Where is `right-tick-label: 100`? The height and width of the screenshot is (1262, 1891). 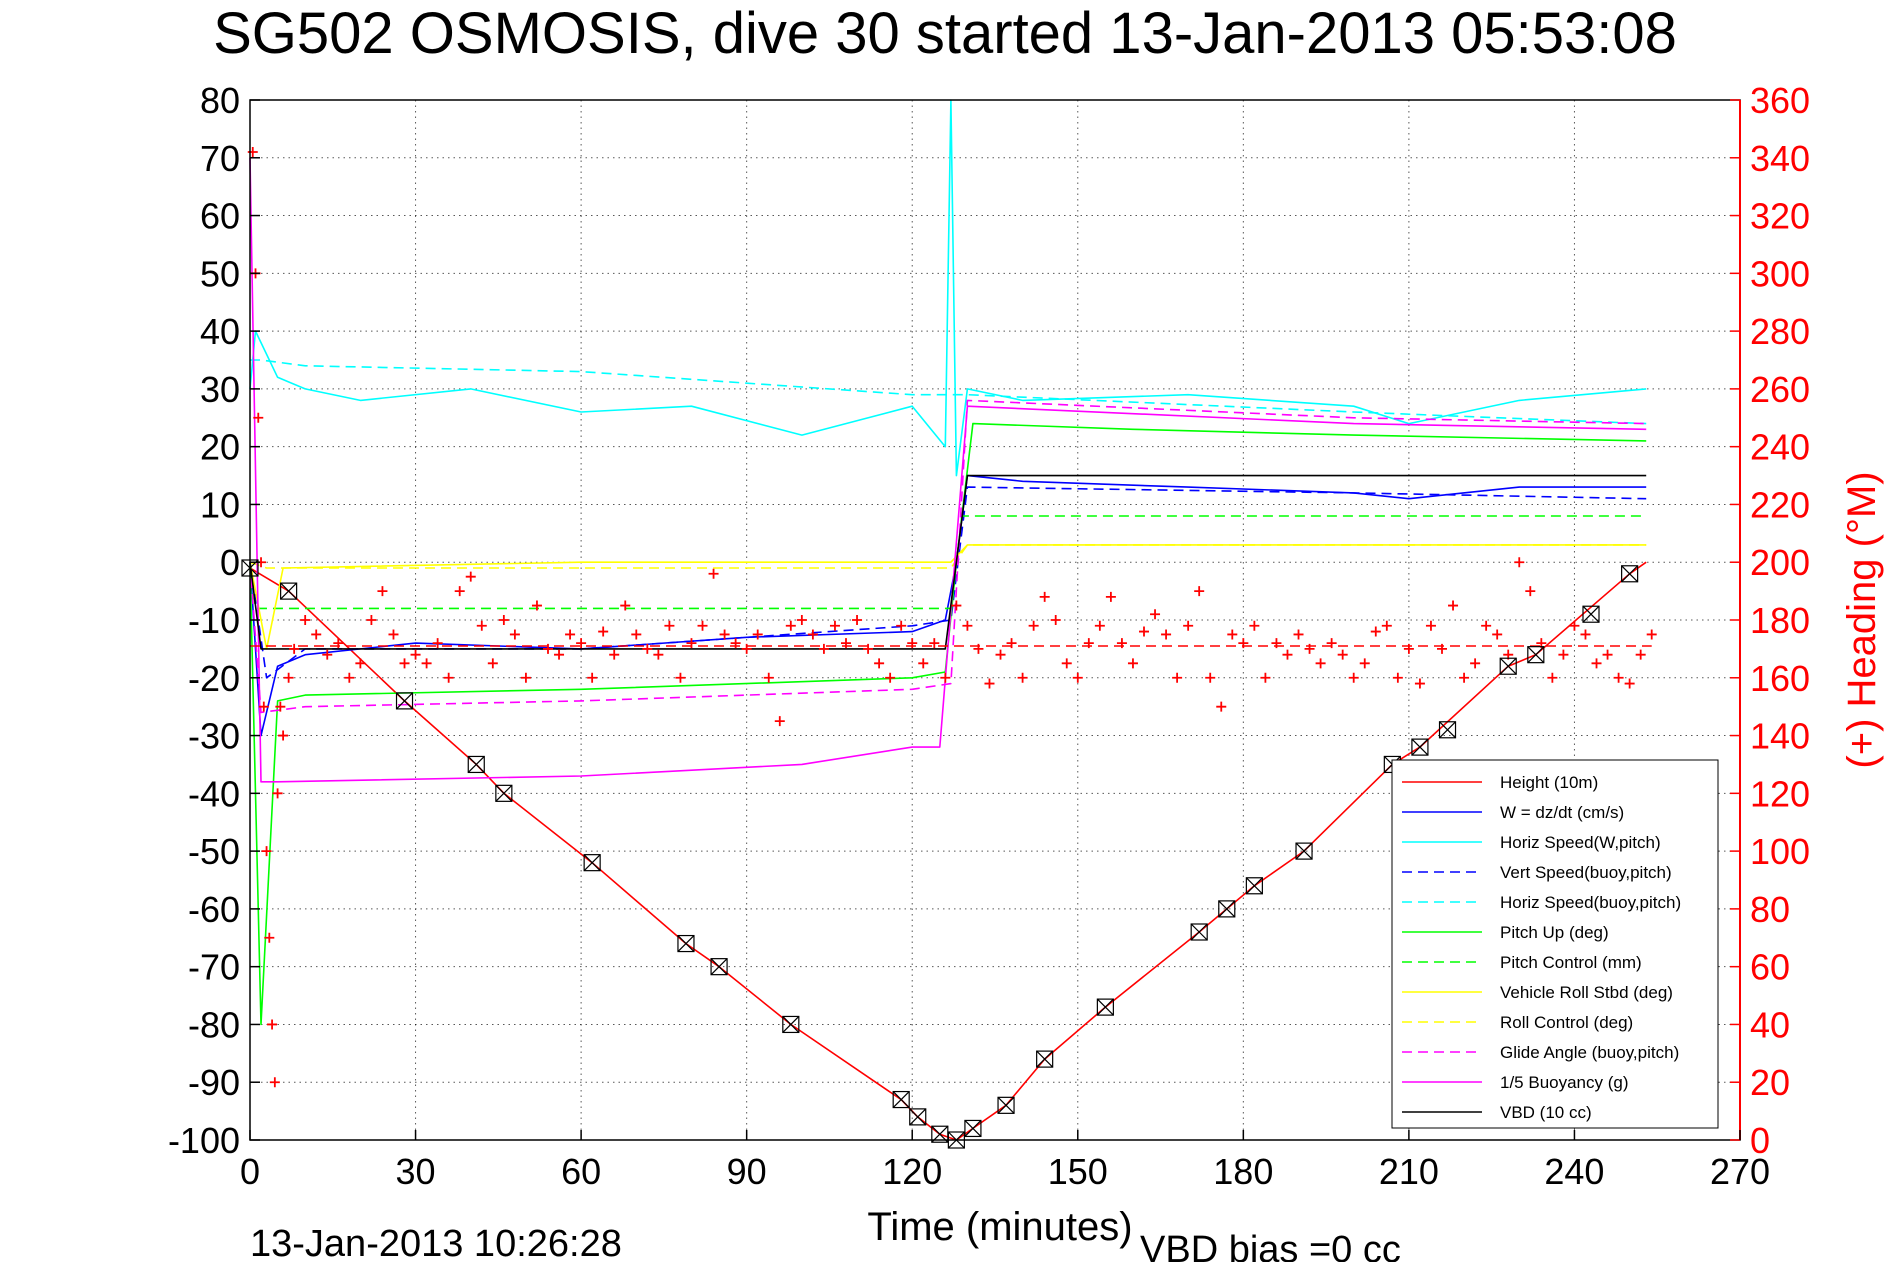 right-tick-label: 100 is located at coordinates (1780, 851).